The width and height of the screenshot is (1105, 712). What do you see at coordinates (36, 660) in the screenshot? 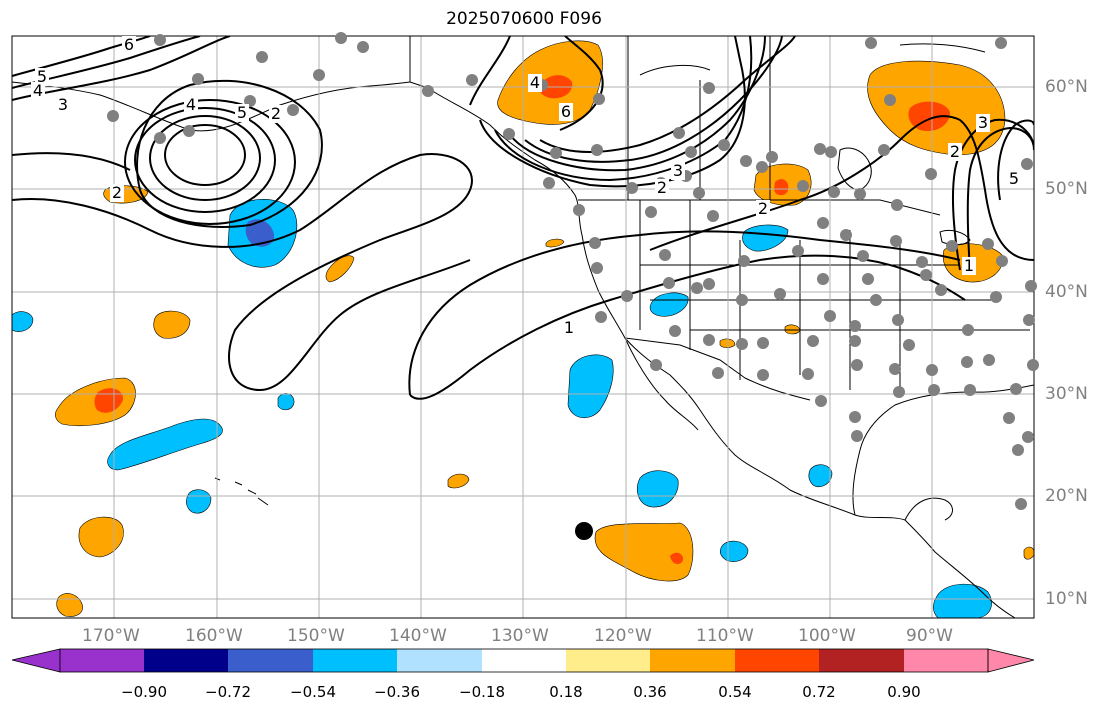
I see `colorbar-extend-low` at bounding box center [36, 660].